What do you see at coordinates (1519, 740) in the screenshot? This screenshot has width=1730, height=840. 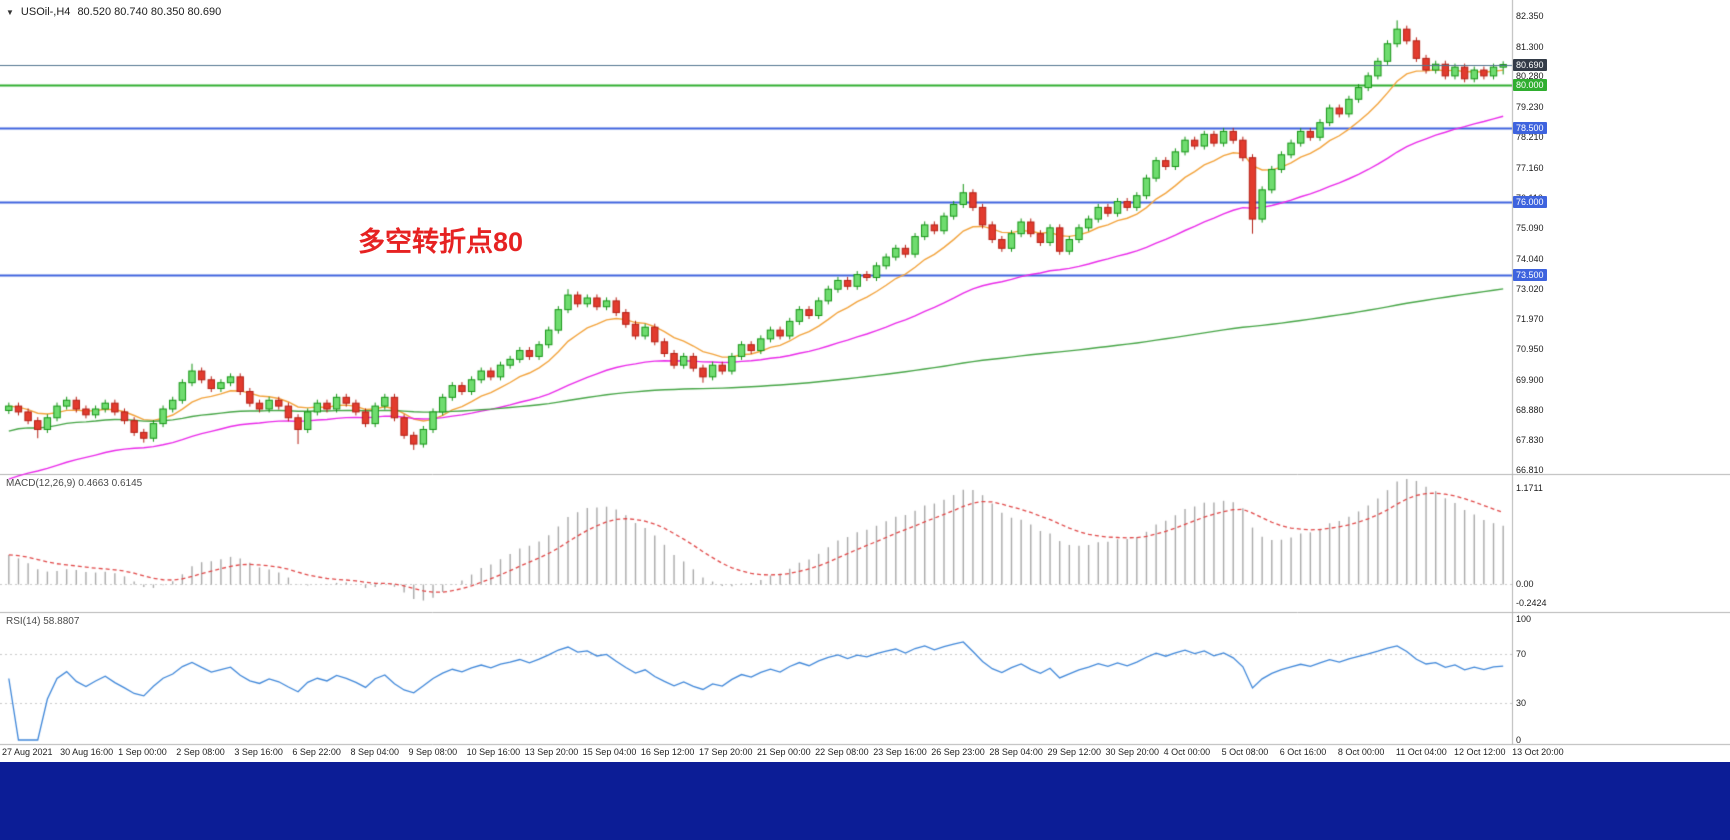 I see `rsi-axis-label: 0` at bounding box center [1519, 740].